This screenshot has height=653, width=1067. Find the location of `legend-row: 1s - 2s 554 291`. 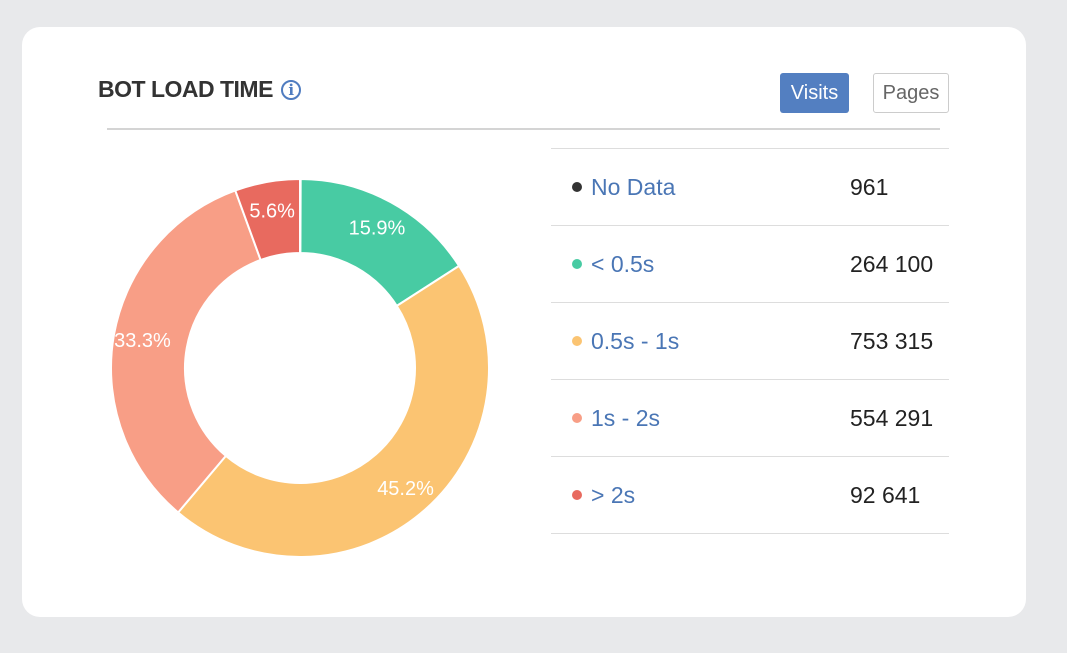

legend-row: 1s - 2s 554 291 is located at coordinates (750, 417).